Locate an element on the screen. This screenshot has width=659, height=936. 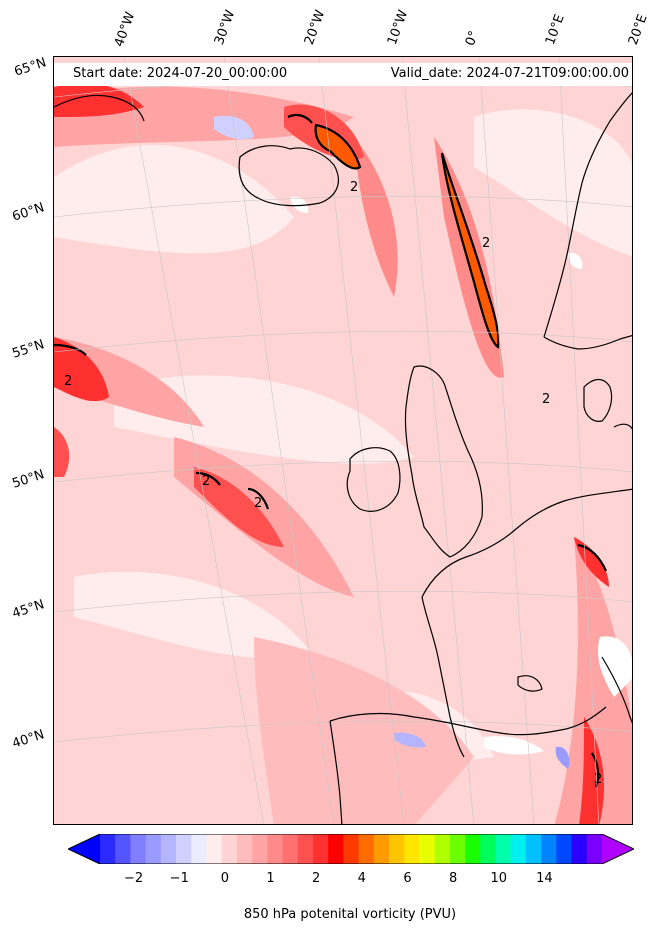
colorbar-tick-label: 1 is located at coordinates (270, 878).